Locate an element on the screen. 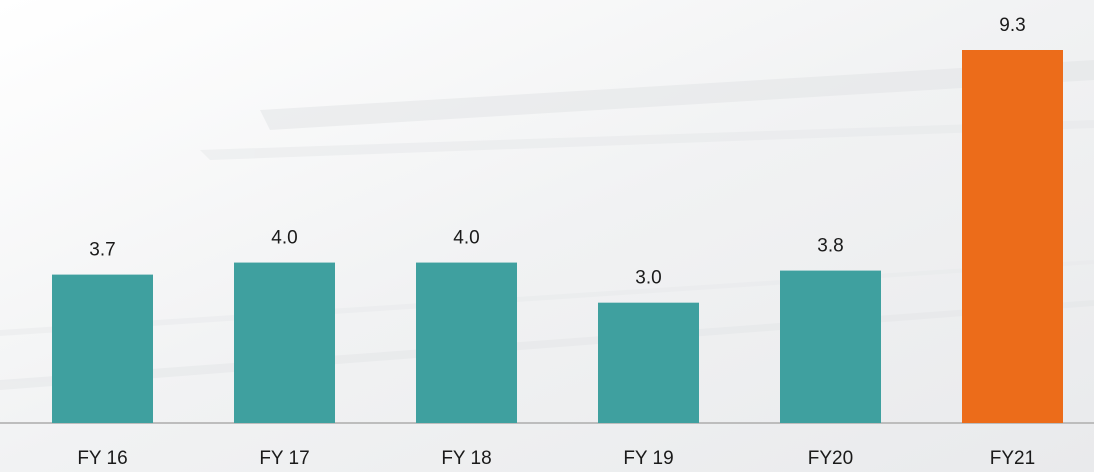 The height and width of the screenshot is (472, 1094). value-label: 3.7 is located at coordinates (102, 250).